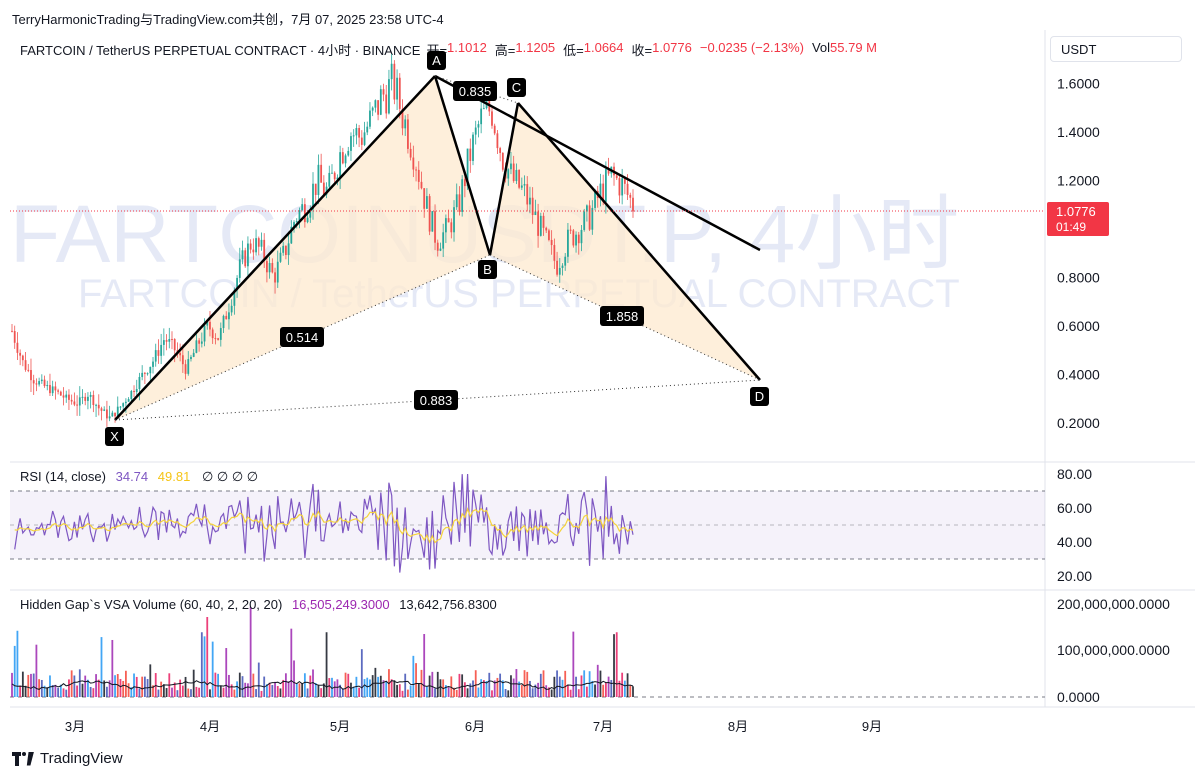  I want to click on time-axis: 3月 4月 5月 6月 7月 8月 9月, so click(473, 726).